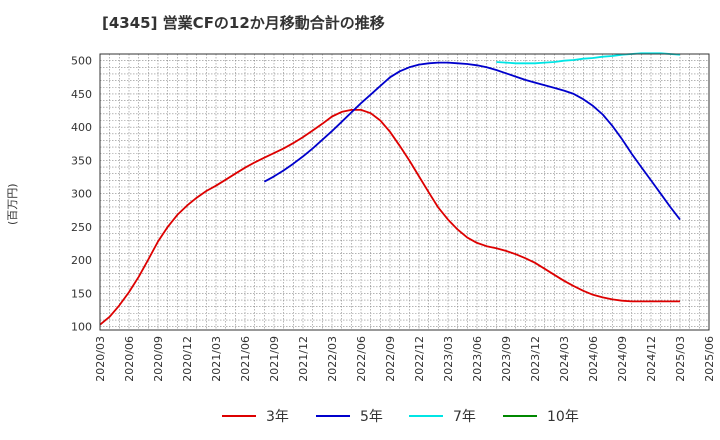  What do you see at coordinates (371, 417) in the screenshot?
I see `legend-label: 5年` at bounding box center [371, 417].